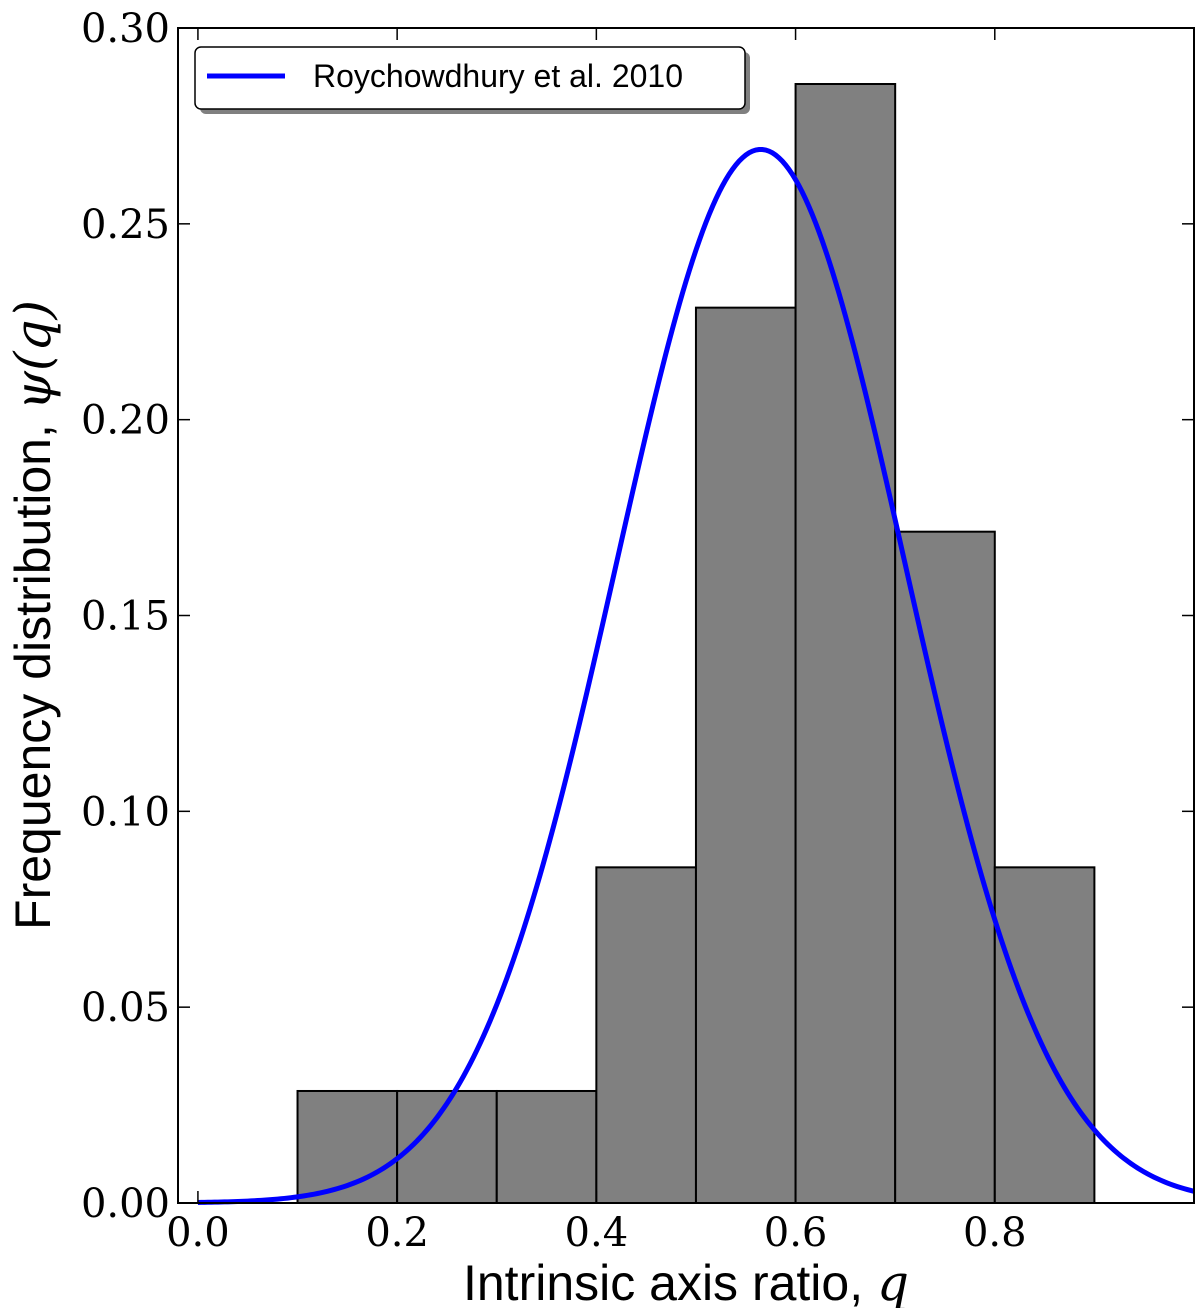  I want to click on x-tick-label: 0.6, so click(796, 1233).